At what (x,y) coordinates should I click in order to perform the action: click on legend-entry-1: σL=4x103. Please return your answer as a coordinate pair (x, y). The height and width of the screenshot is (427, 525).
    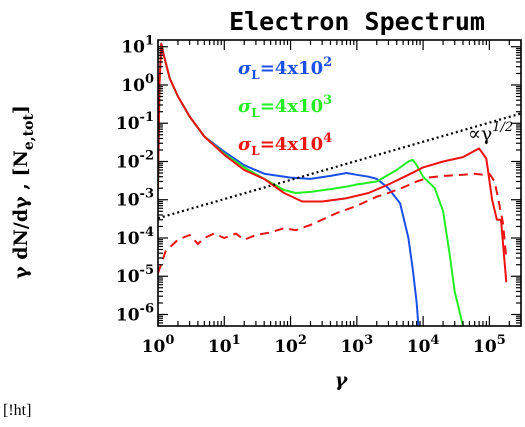
    Looking at the image, I should click on (285, 106).